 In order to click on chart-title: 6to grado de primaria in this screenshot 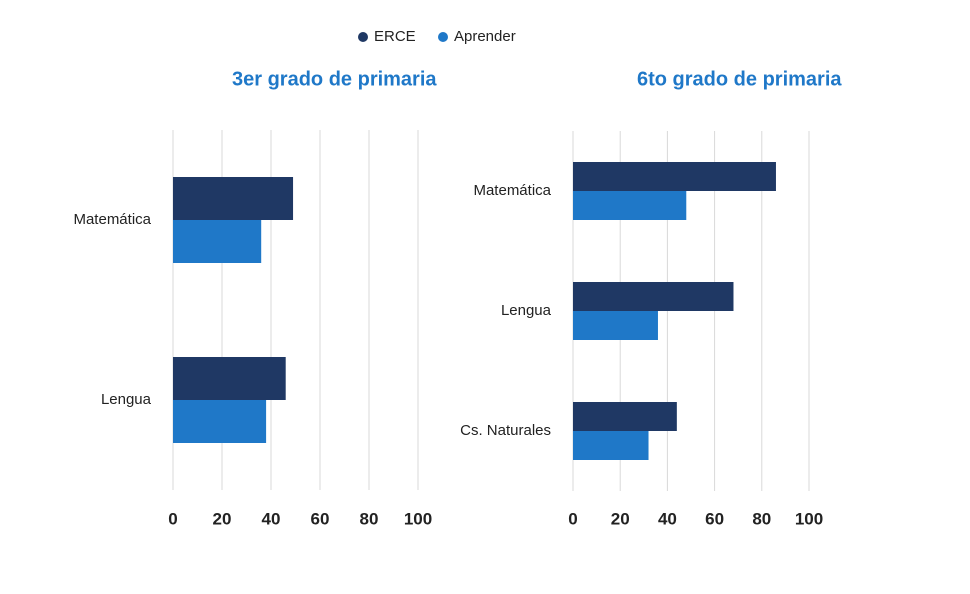, I will do `click(739, 79)`.